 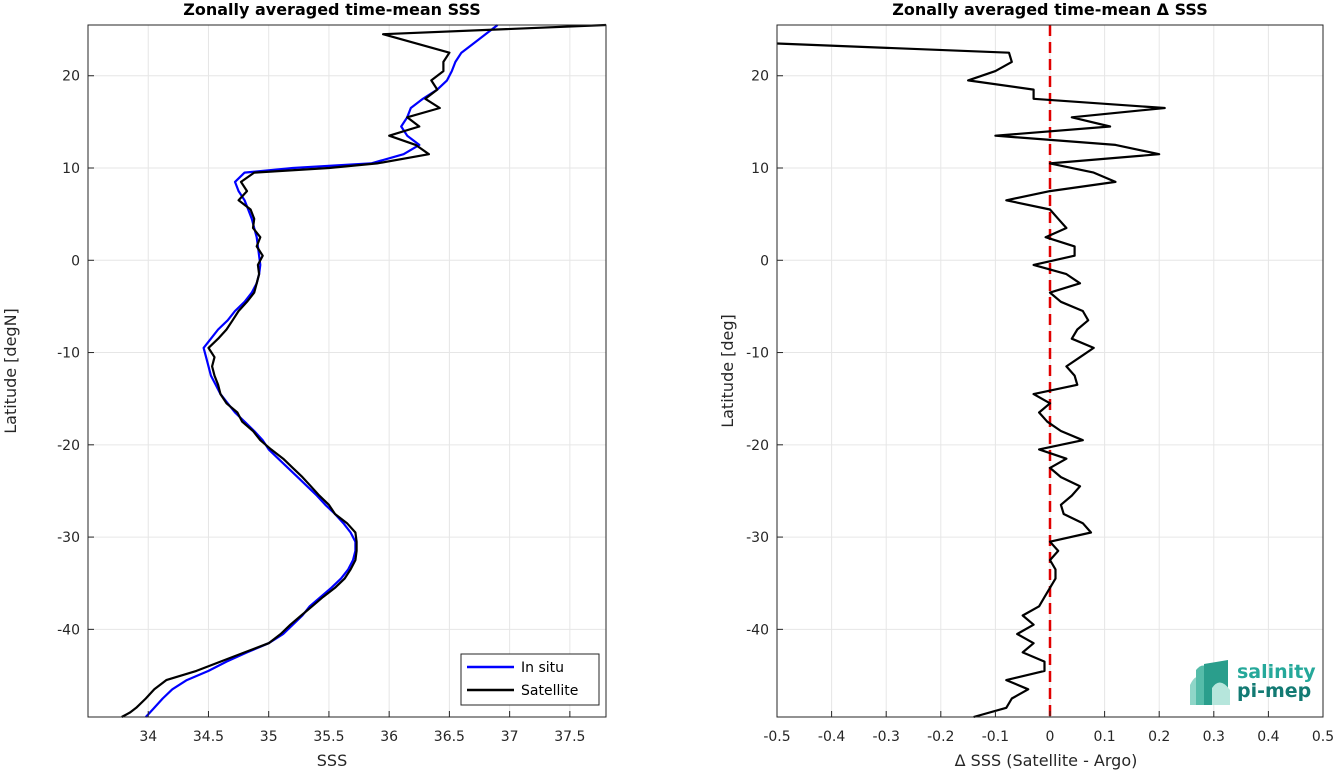 What do you see at coordinates (328, 737) in the screenshot?
I see `sss-xtick-label: 35.5` at bounding box center [328, 737].